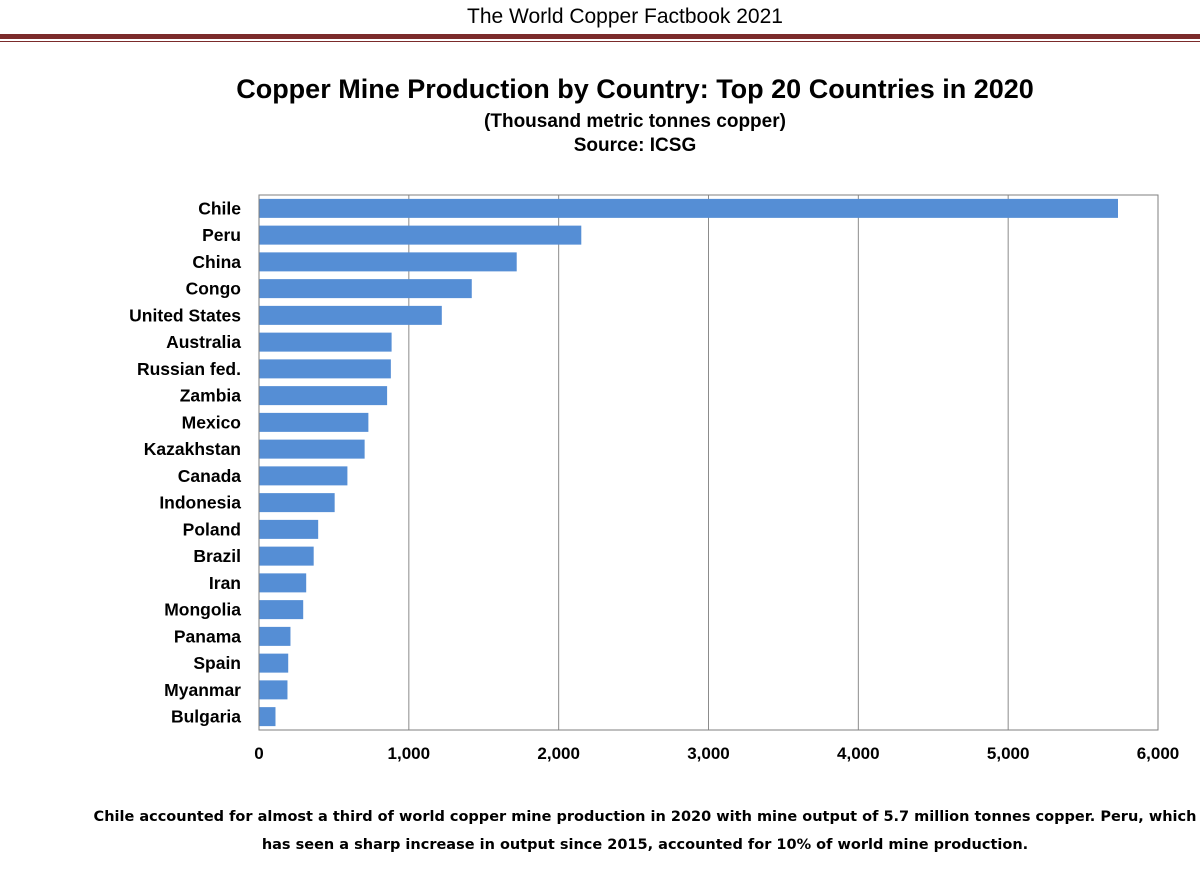 The height and width of the screenshot is (871, 1200). I want to click on category-label: United States, so click(185, 315).